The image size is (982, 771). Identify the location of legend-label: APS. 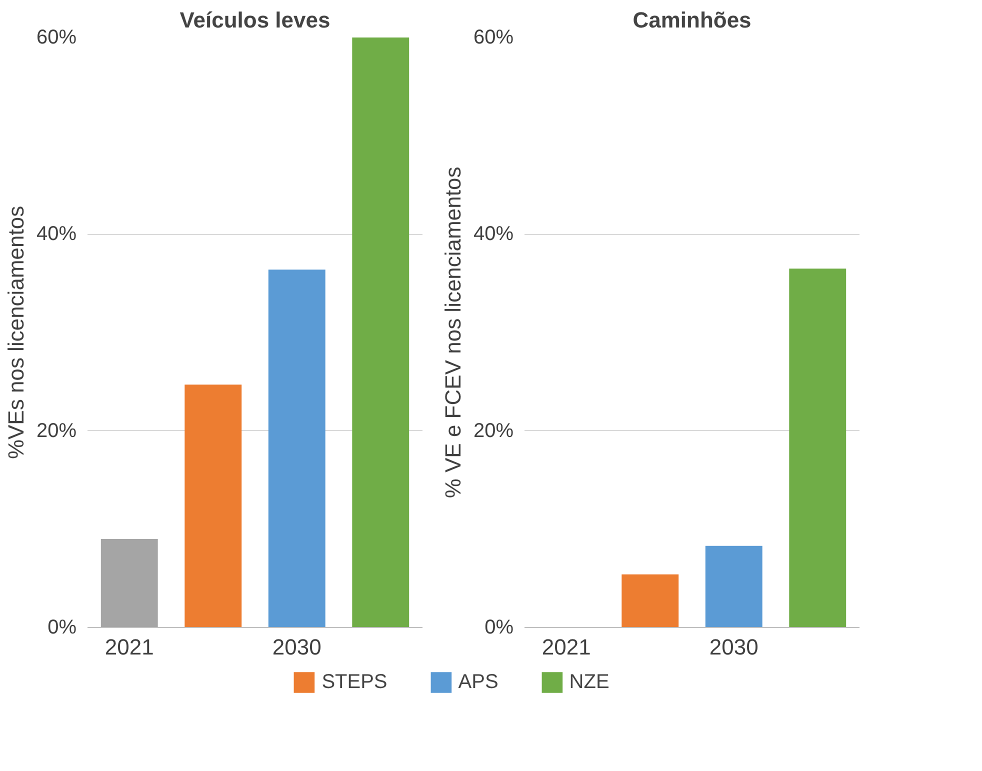
(478, 682).